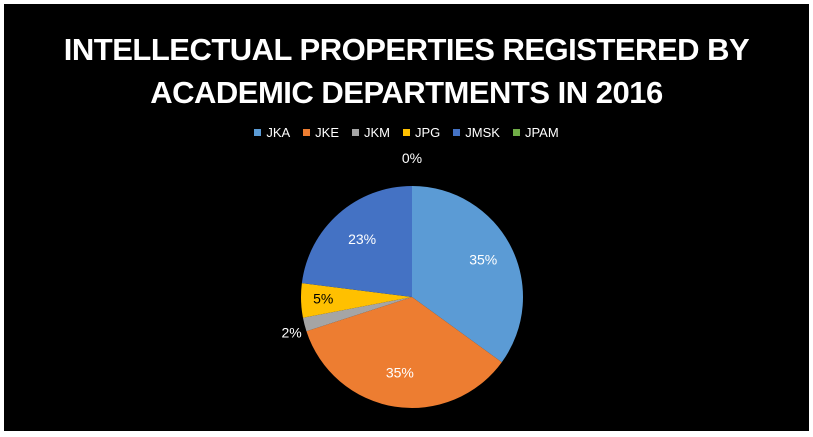 The image size is (813, 437). I want to click on legend-label-jka: JKA, so click(278, 132).